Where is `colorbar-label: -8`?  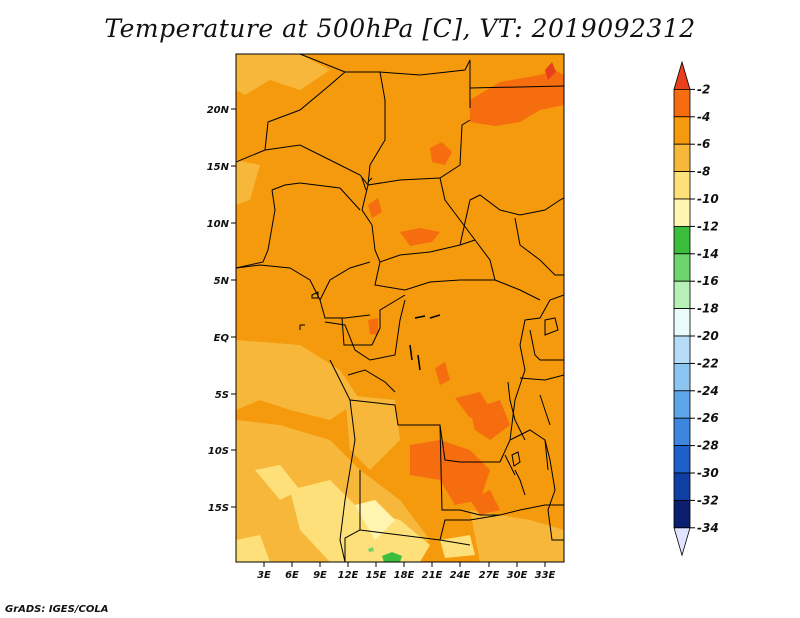
colorbar-label: -8 is located at coordinates (703, 172).